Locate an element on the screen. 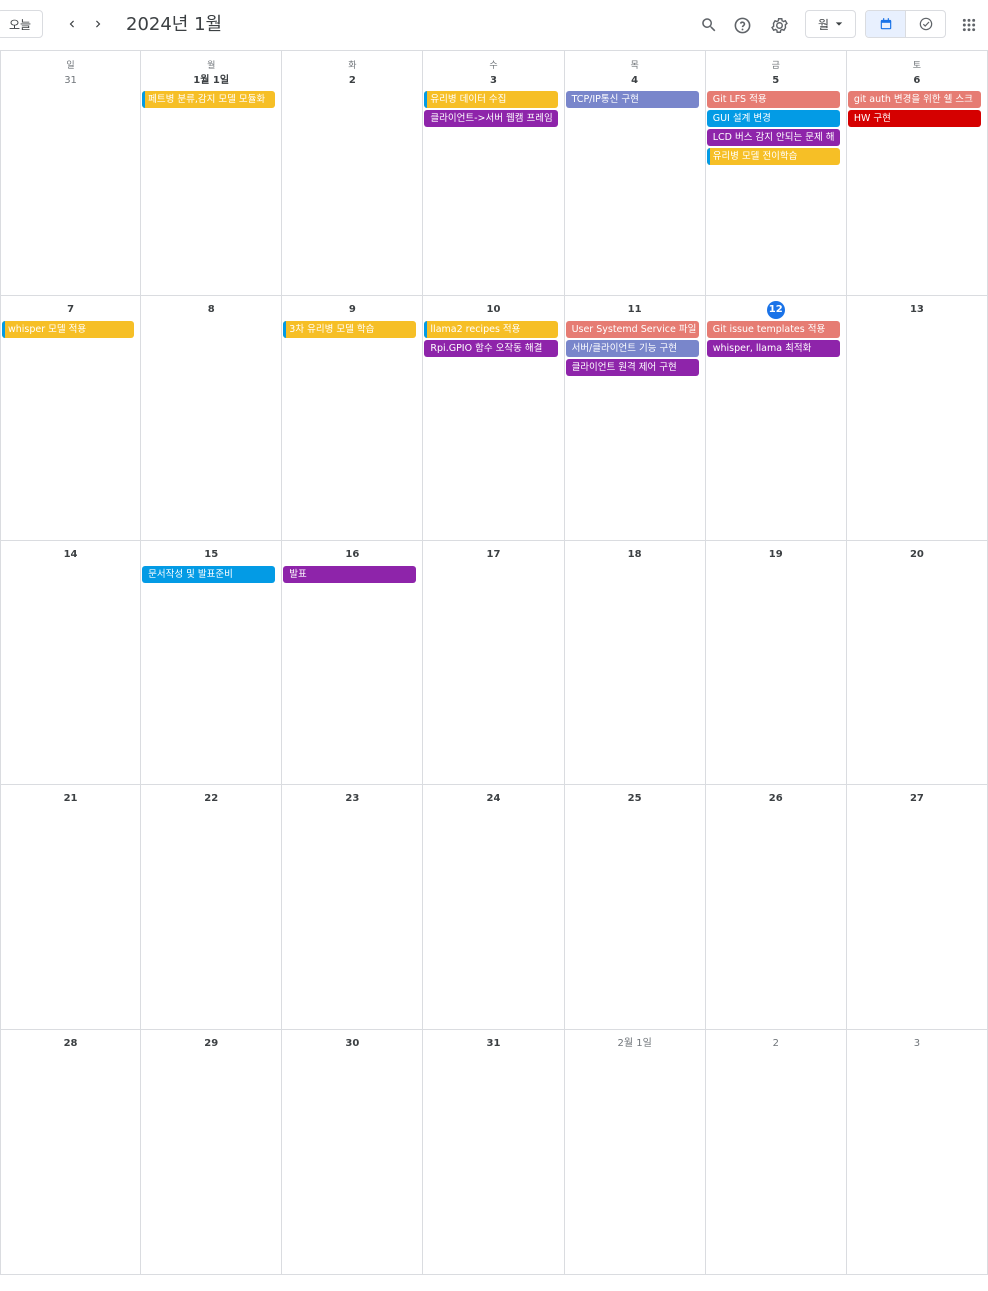  today-button: 오늘 is located at coordinates (21, 24).